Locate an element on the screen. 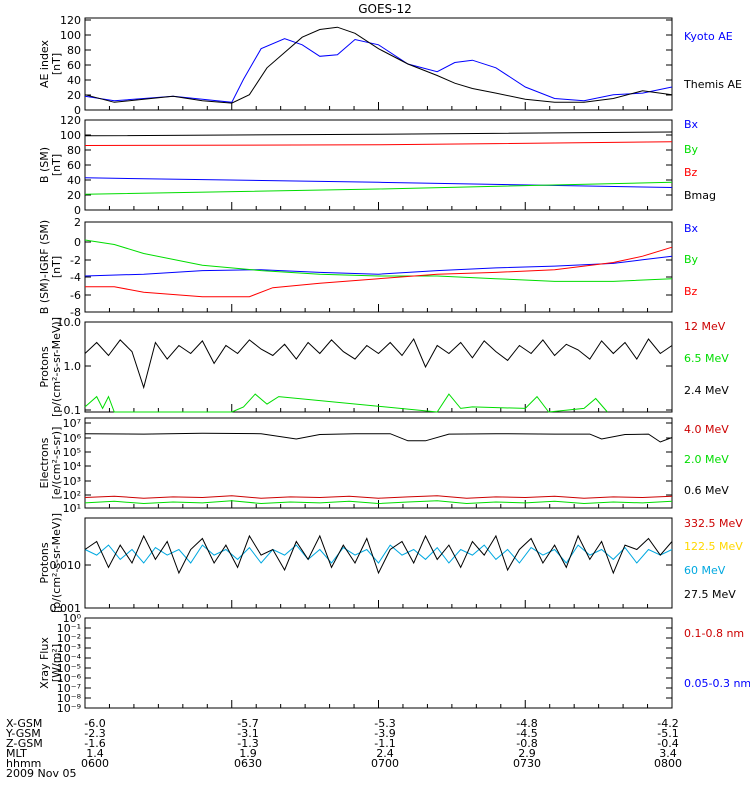 The image size is (750, 800). y-tick-label: 10⁻⁷ is located at coordinates (69, 688).